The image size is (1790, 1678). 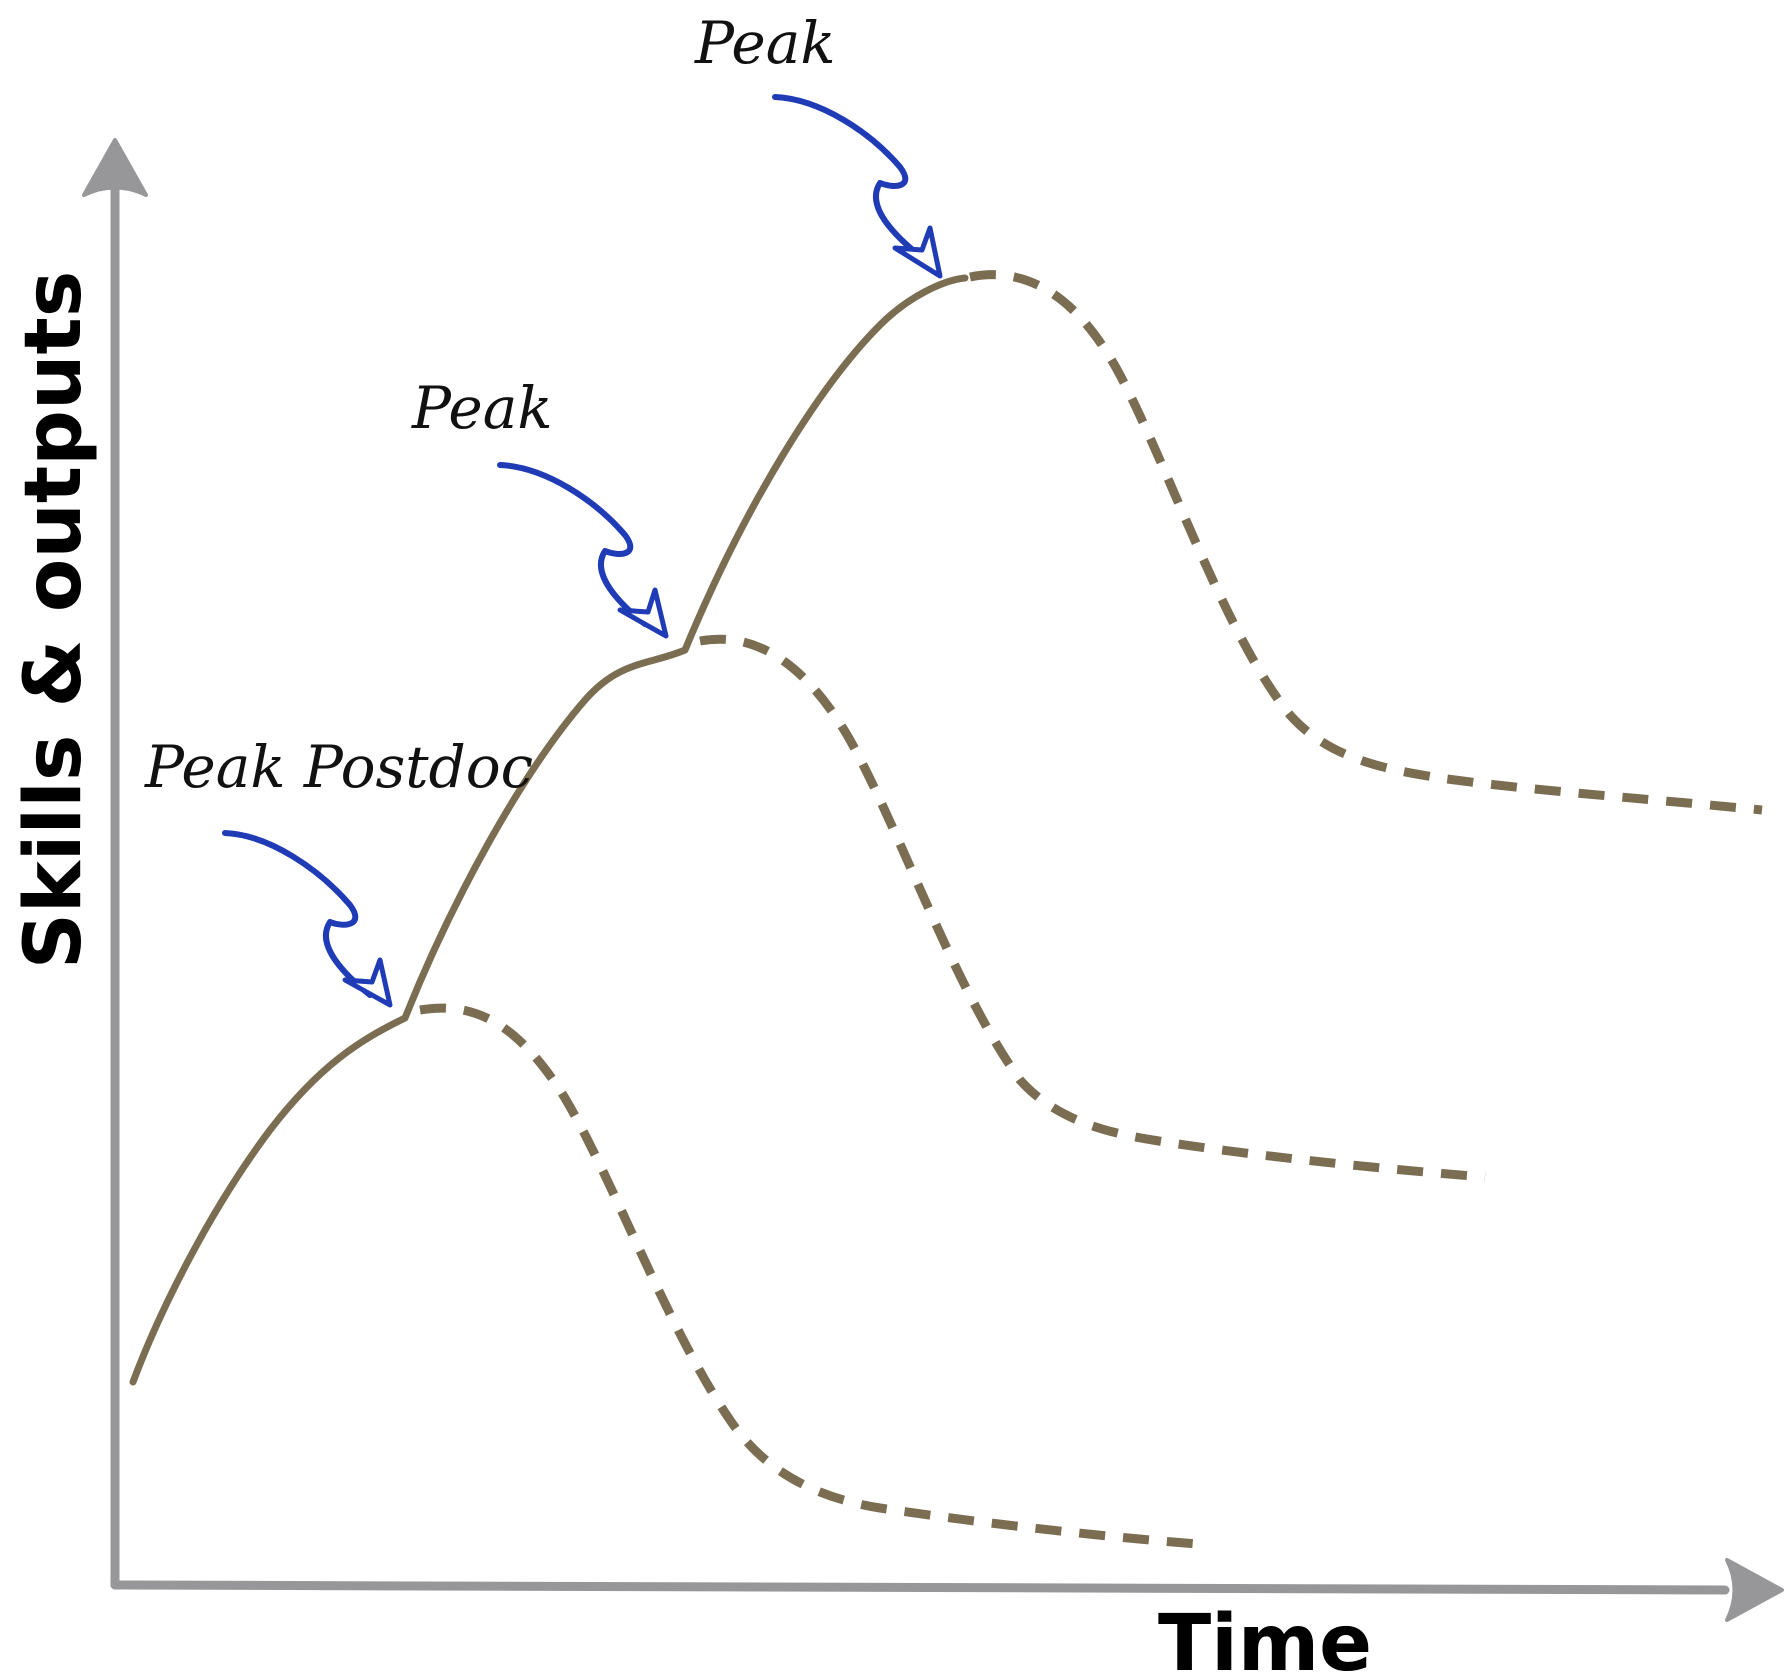 I want to click on y-axis-arrowhead, so click(x=115, y=167).